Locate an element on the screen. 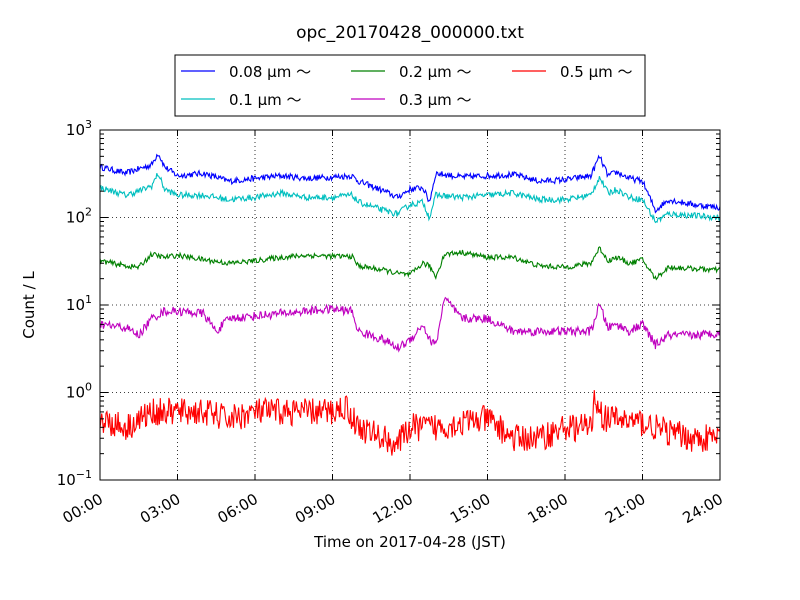  legend-label: 0.5 μm ～ is located at coordinates (596, 72).